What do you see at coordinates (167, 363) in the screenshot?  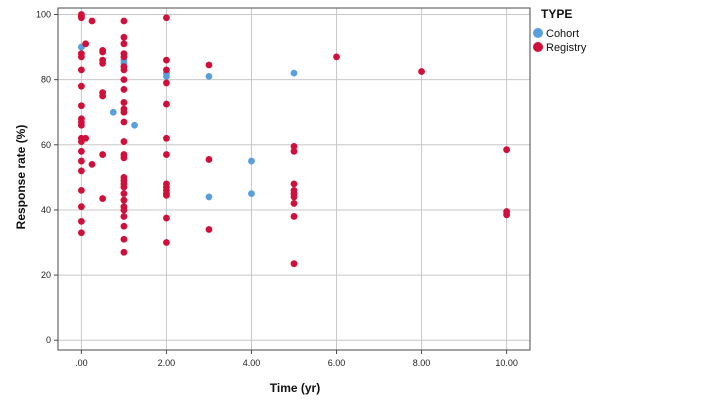 I see `x-tick-label: 2.00` at bounding box center [167, 363].